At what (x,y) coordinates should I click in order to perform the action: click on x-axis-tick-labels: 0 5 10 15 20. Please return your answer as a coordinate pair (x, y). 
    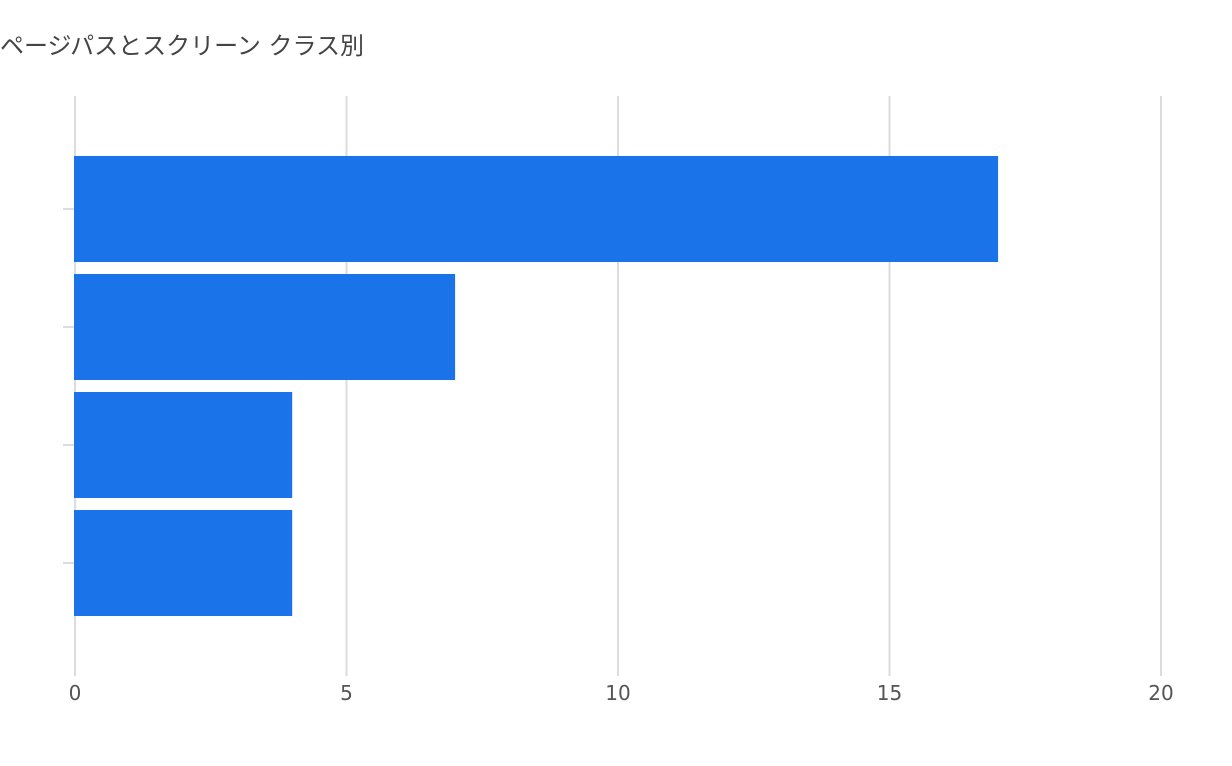
    Looking at the image, I should click on (621, 693).